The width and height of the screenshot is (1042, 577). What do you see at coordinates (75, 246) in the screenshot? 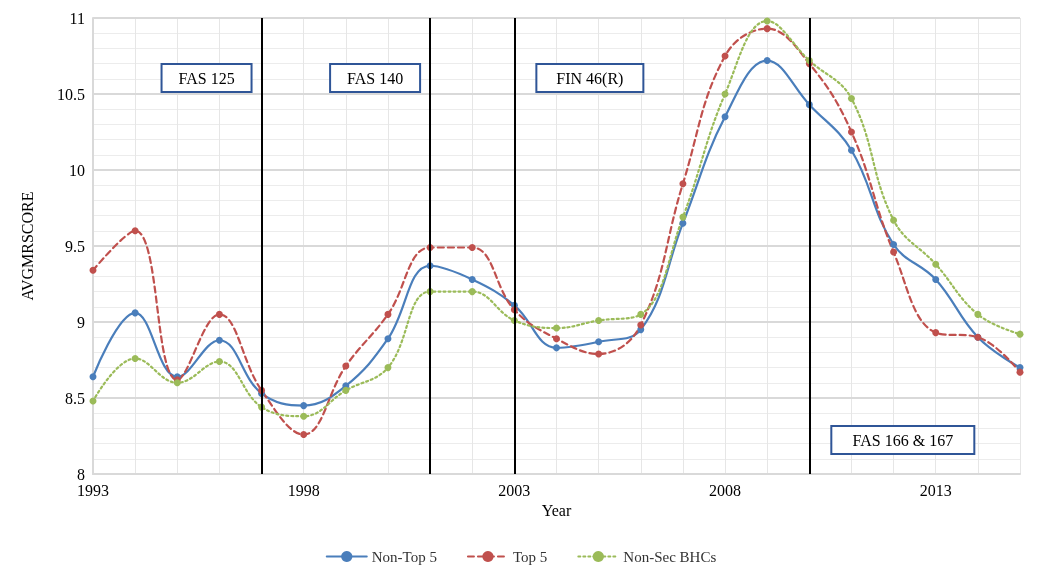
I see `y-tick-label: 9.5` at bounding box center [75, 246].